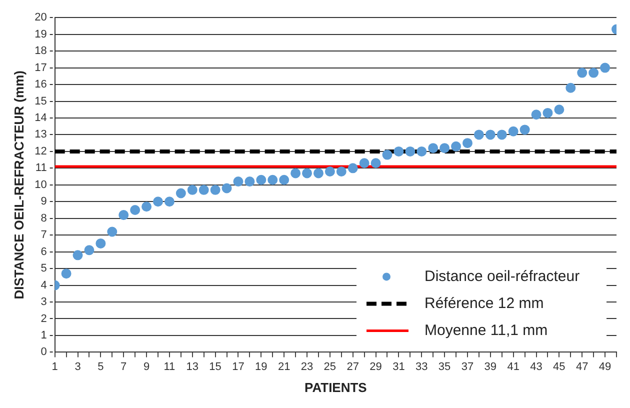 Image resolution: width=630 pixels, height=408 pixels. Describe the element at coordinates (398, 366) in the screenshot. I see `x-tick-label: 31` at that location.